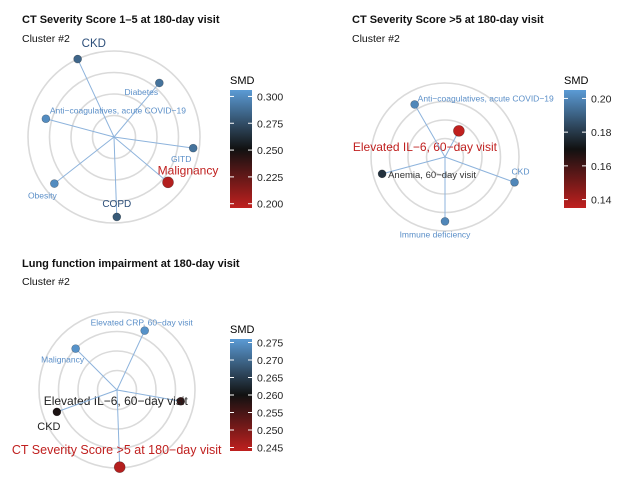 Image resolution: width=640 pixels, height=485 pixels. I want to click on legend-tick-label: 0.255, so click(270, 414).